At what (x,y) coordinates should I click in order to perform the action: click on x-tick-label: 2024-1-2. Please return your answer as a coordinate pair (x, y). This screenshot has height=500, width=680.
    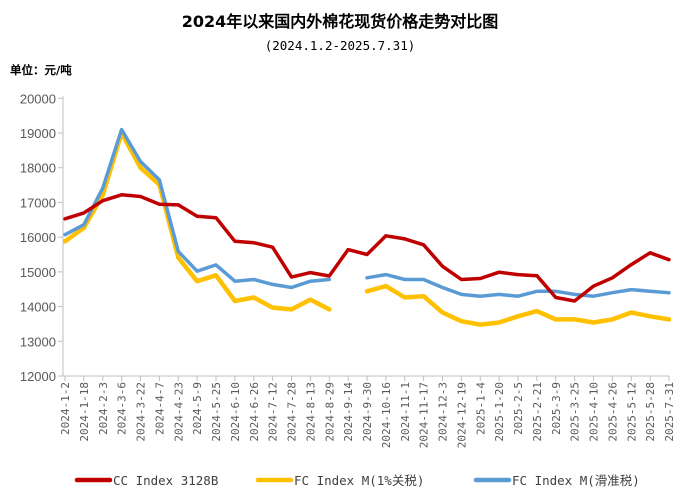
    Looking at the image, I should click on (65, 408).